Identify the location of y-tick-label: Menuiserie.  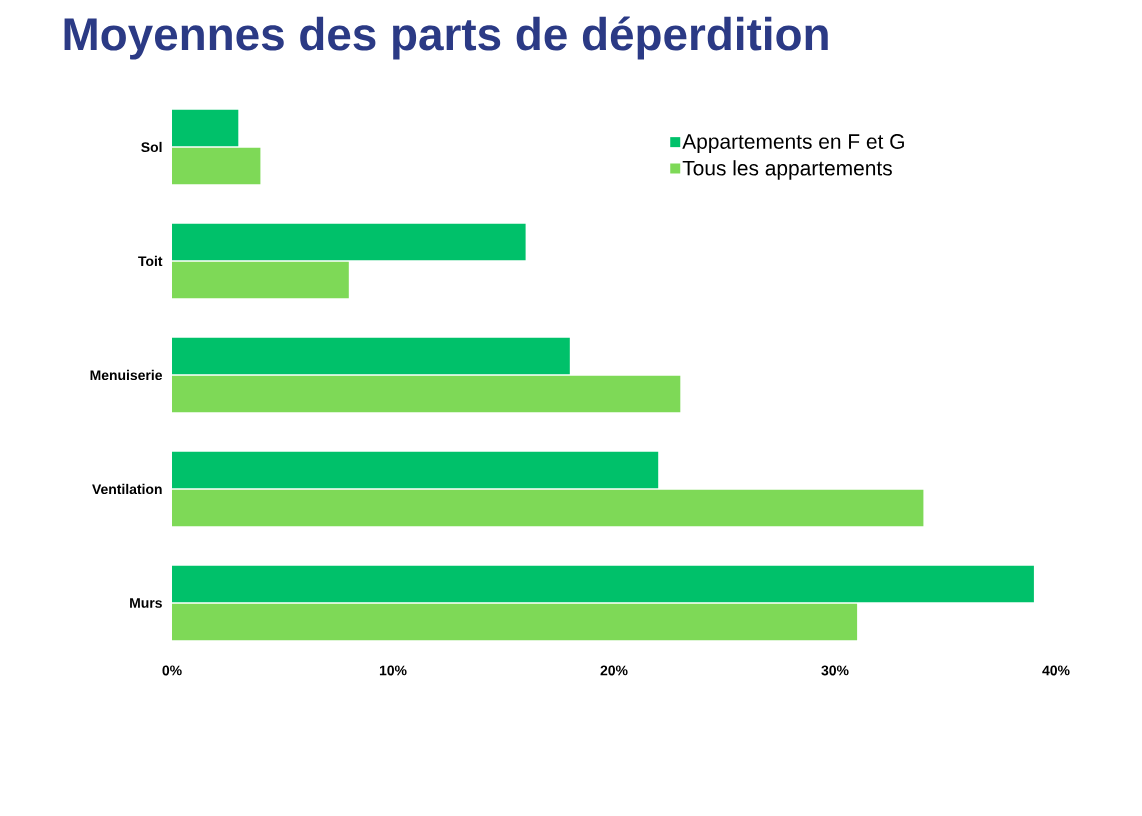
(126, 375).